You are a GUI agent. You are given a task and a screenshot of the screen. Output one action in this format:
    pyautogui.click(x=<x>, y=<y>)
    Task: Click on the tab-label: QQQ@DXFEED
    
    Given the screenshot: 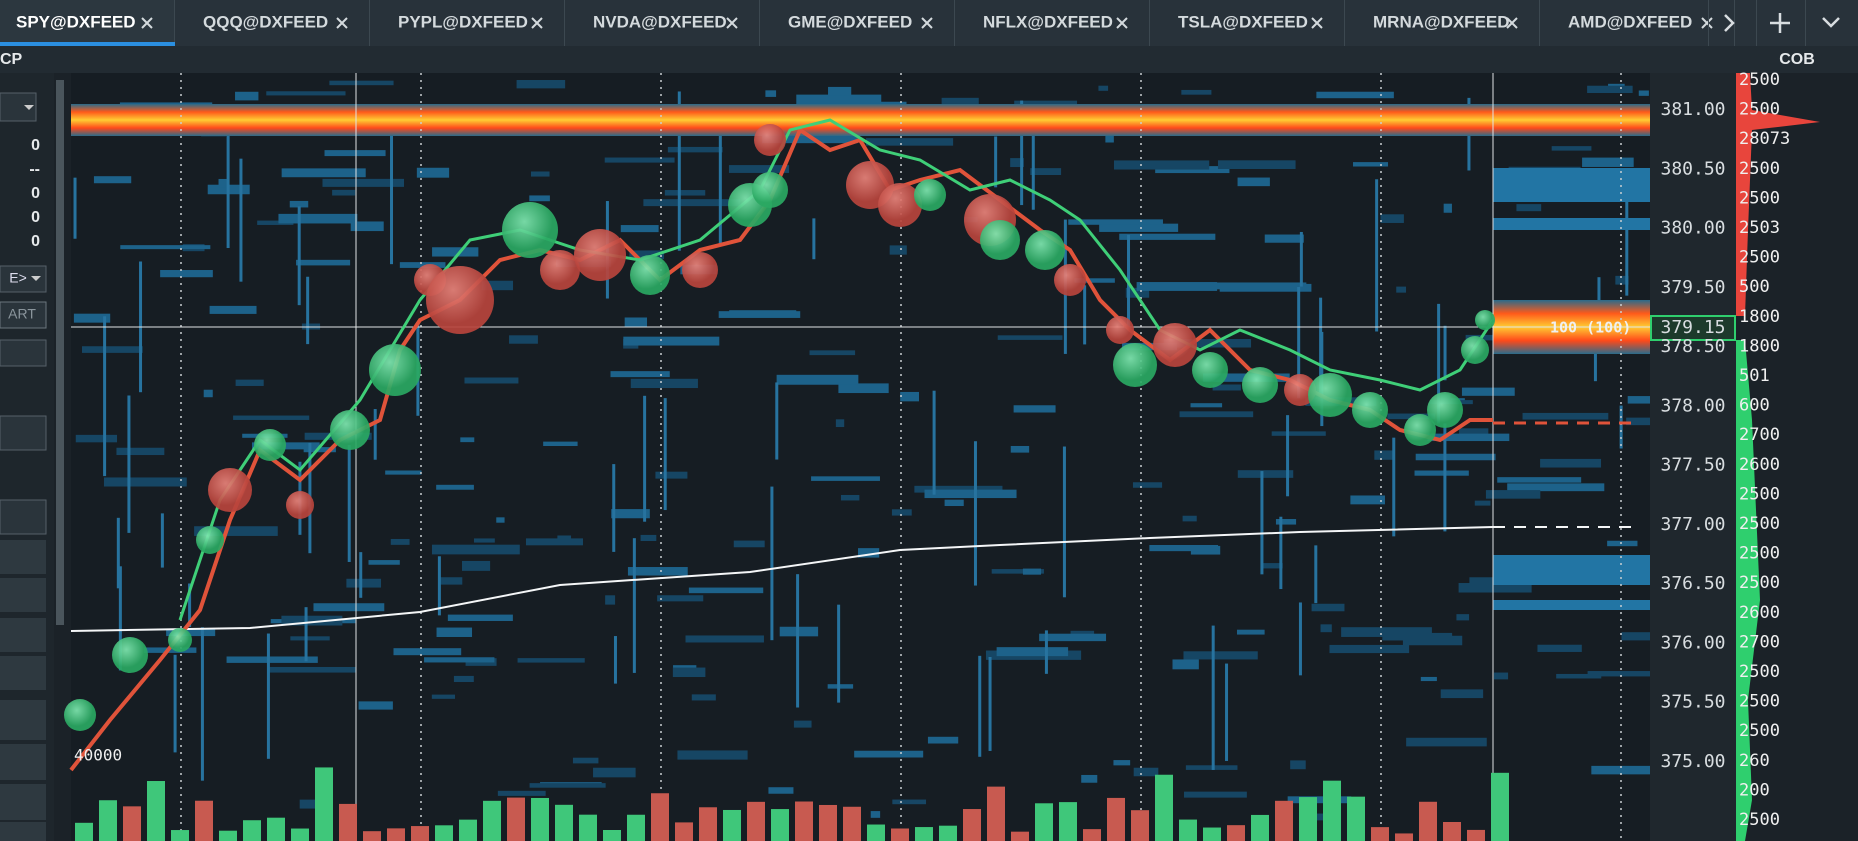 What is the action you would take?
    pyautogui.click(x=265, y=21)
    